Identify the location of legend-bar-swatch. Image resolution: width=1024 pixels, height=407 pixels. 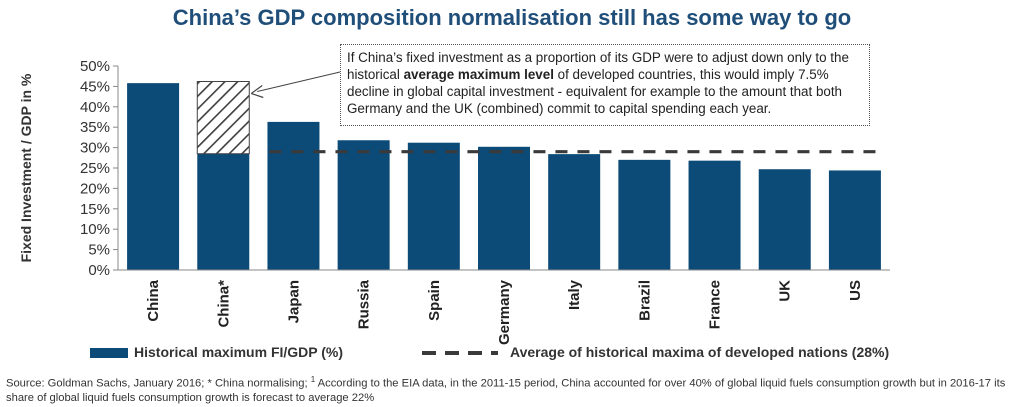
(109, 353).